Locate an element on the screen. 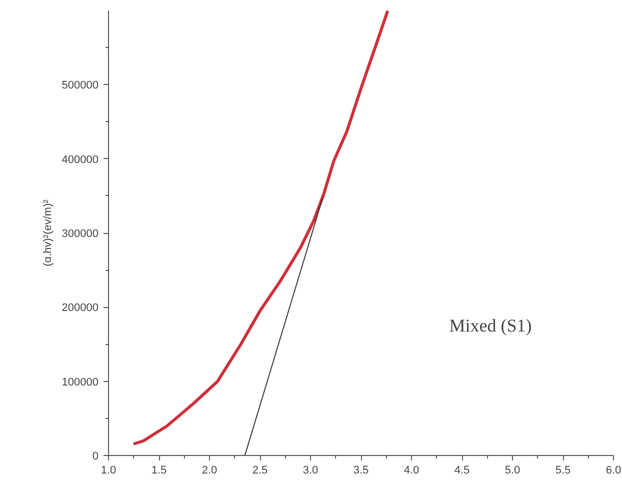 The width and height of the screenshot is (622, 492). x-tick-label: 4.5 is located at coordinates (462, 470).